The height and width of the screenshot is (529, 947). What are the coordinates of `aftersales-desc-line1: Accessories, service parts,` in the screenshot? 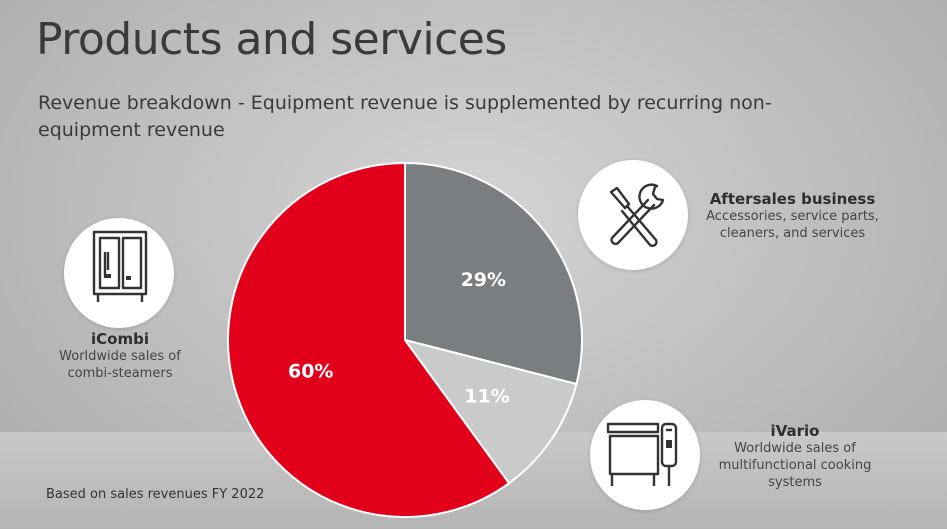 It's located at (792, 216).